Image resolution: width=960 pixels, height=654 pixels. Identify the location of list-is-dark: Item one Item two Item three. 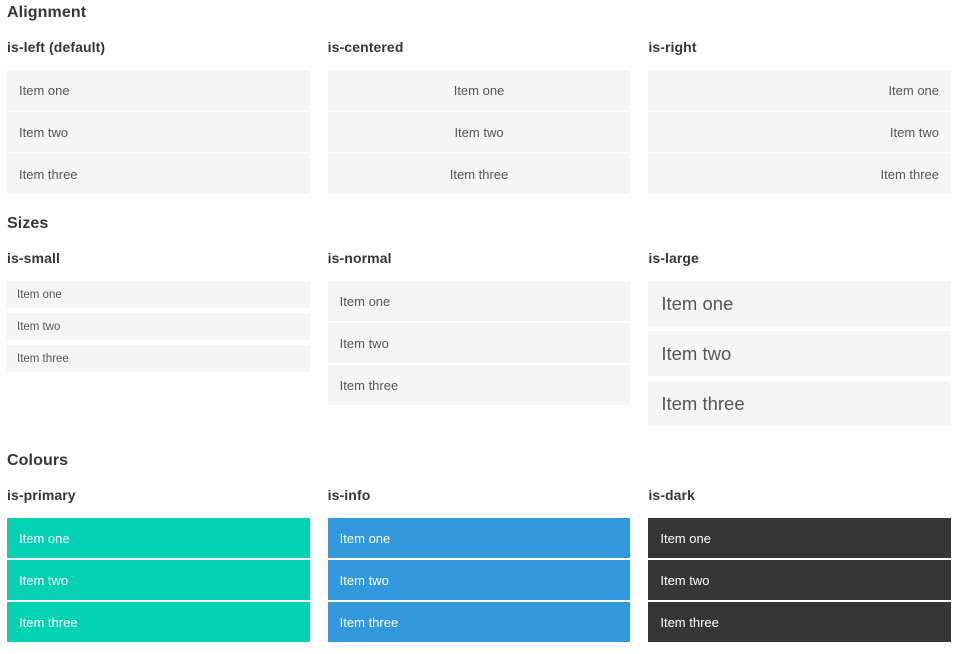
(800, 580).